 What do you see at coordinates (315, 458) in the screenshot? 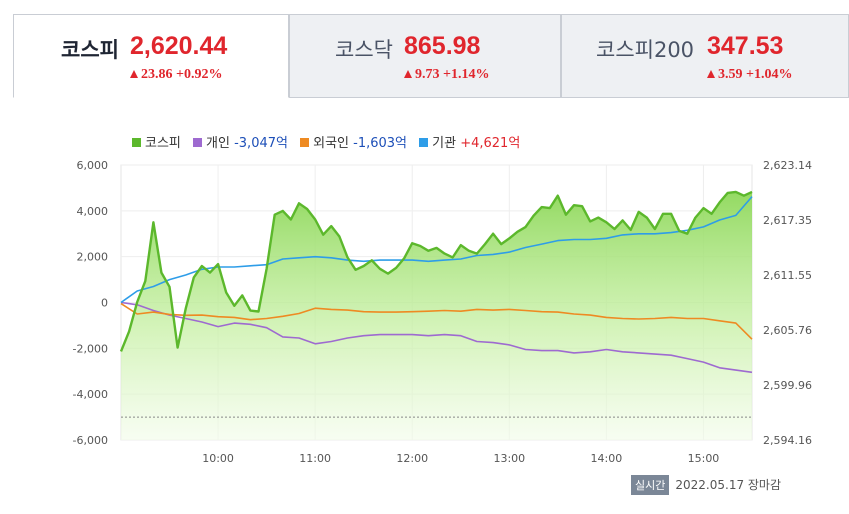
I see `x-tick-label: 11:00` at bounding box center [315, 458].